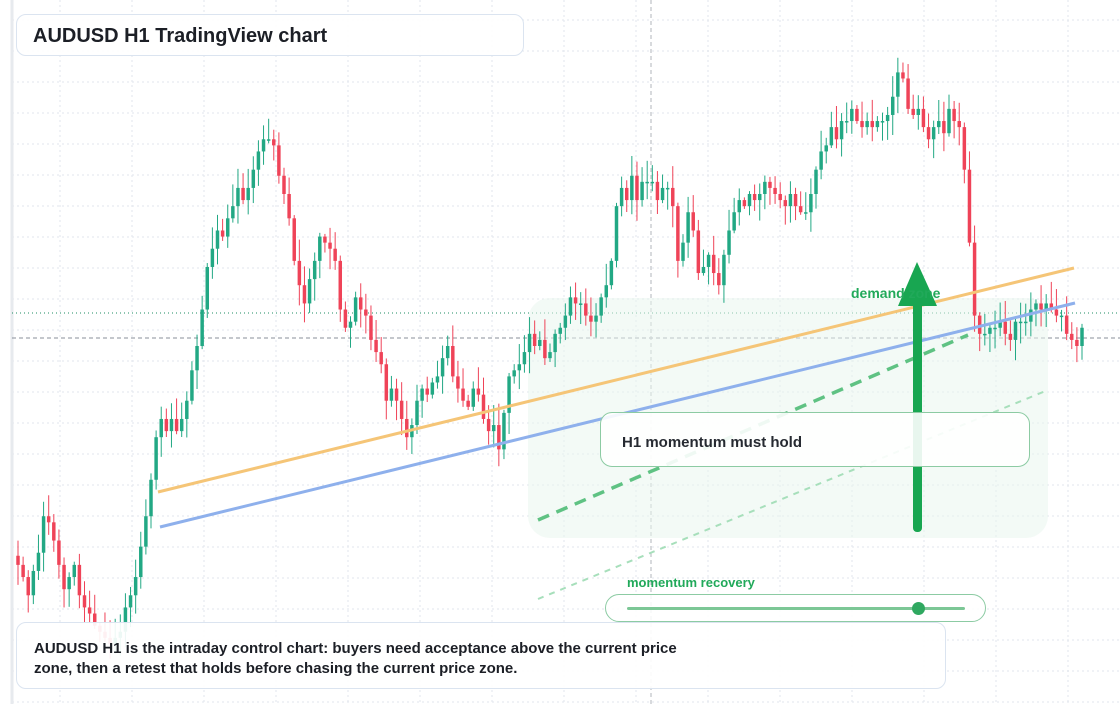 The height and width of the screenshot is (704, 1120). Describe the element at coordinates (712, 442) in the screenshot. I see `momentum-note: H1 momentum must hold` at that location.